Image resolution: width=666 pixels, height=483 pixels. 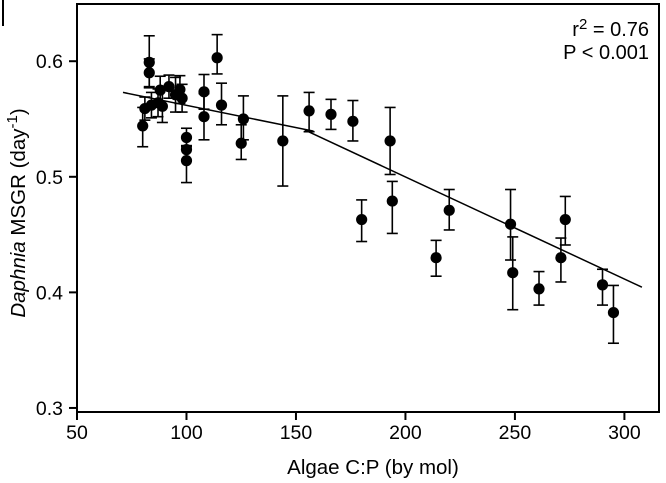 What do you see at coordinates (18, 185) in the screenshot?
I see `y-axis-title-rest: MSGR (day` at bounding box center [18, 185].